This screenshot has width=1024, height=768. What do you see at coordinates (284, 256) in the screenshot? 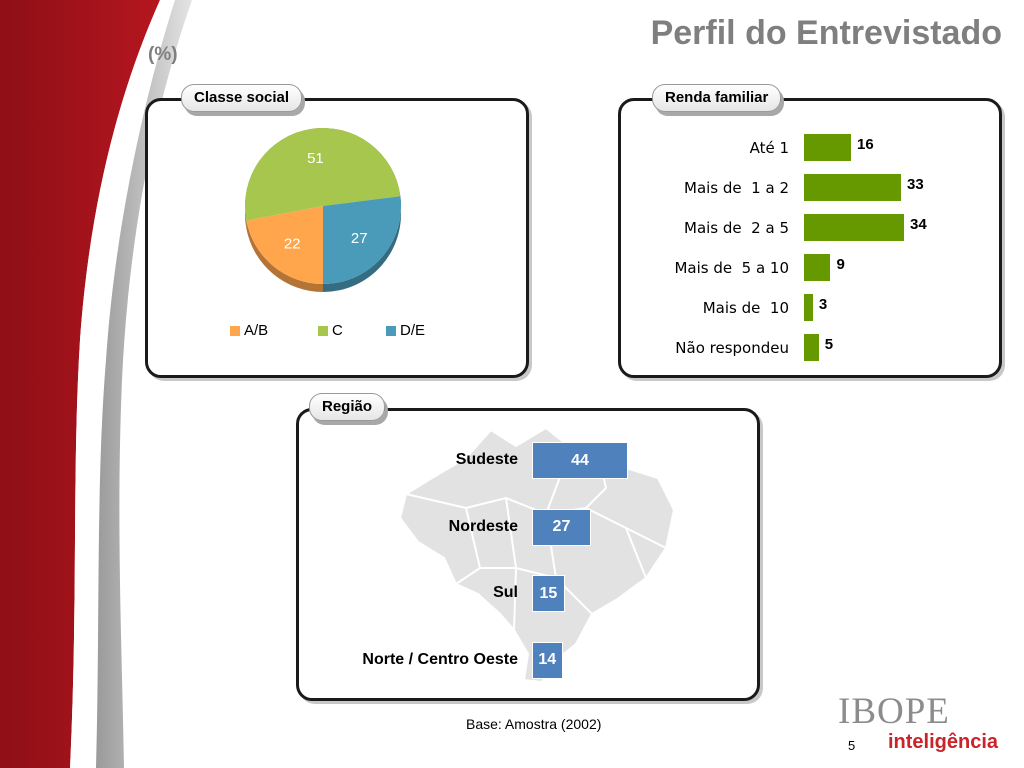
I see `pie-slice-side-ab` at bounding box center [284, 256].